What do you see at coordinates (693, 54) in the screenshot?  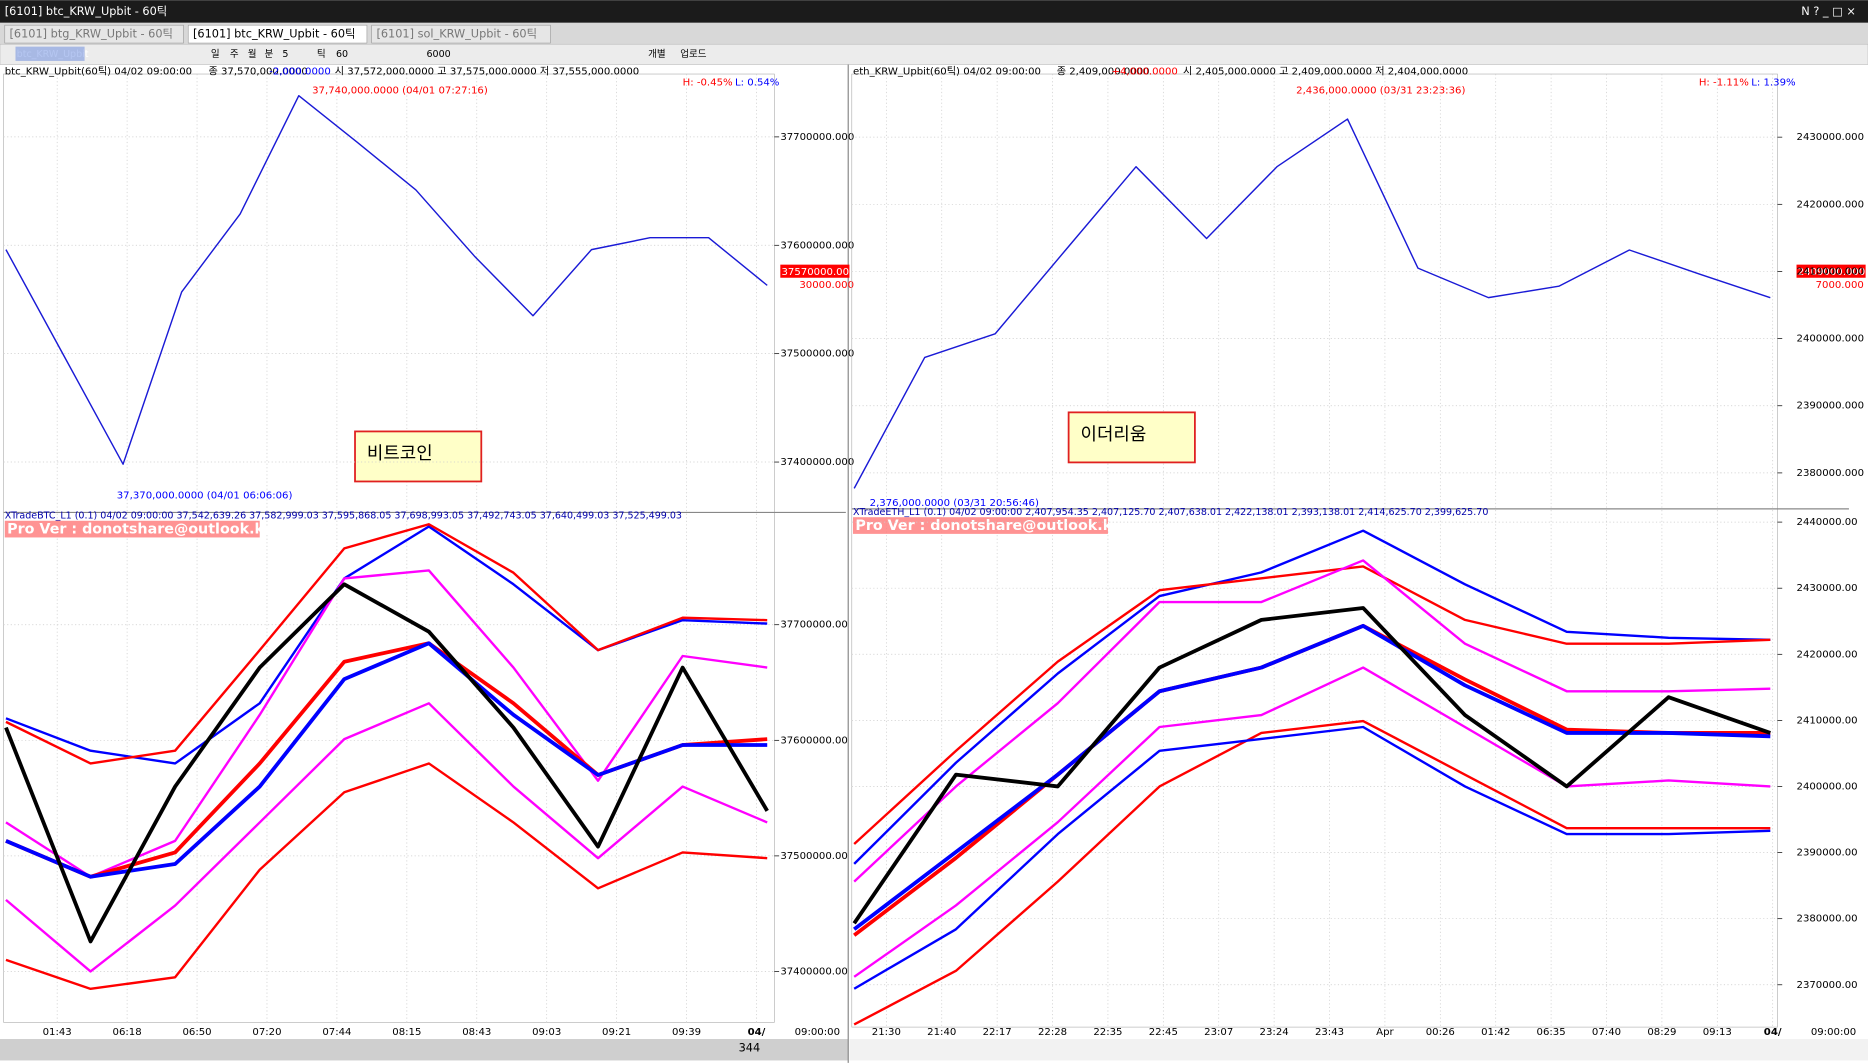 I see `toolbar-item: 업로드` at bounding box center [693, 54].